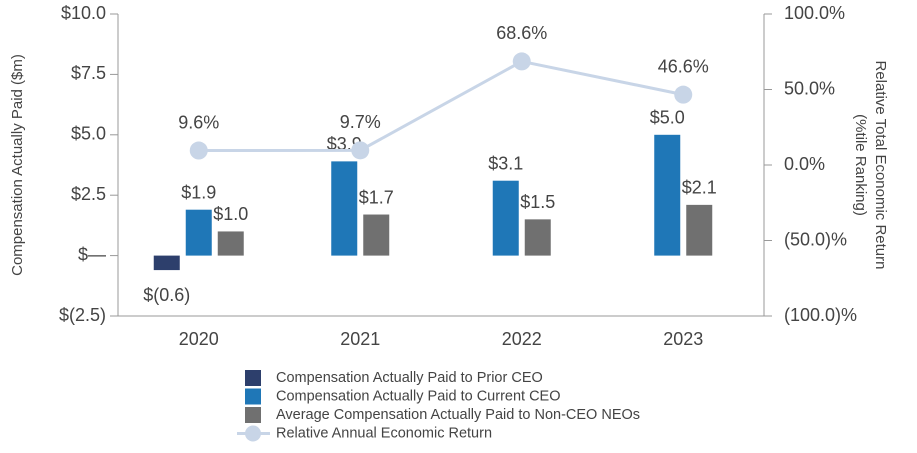 This screenshot has height=453, width=917. Describe the element at coordinates (815, 239) in the screenshot. I see `y2-tick-label: (50.0)%` at that location.